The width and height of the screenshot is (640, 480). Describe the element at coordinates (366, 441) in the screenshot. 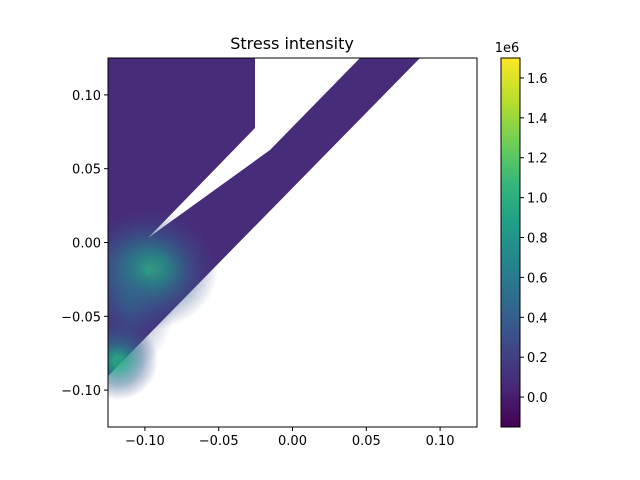

I see `x-tick-label: 0.05` at that location.